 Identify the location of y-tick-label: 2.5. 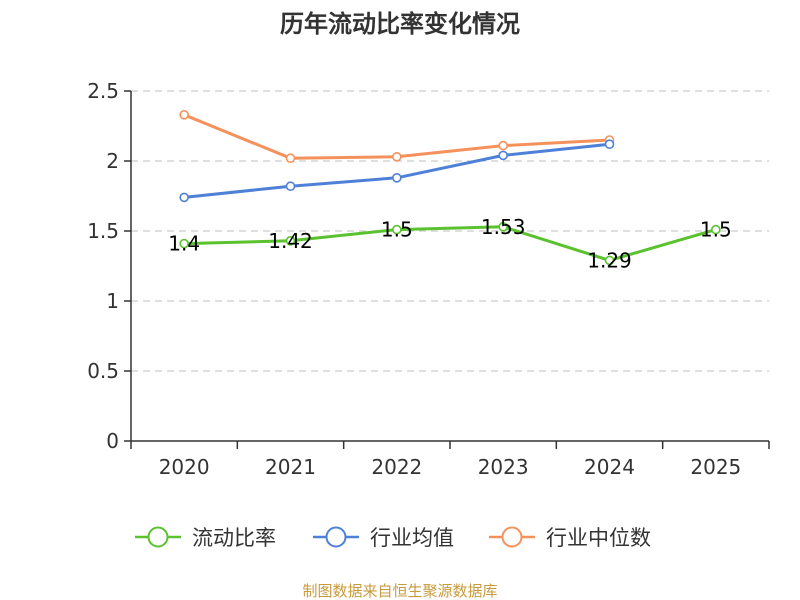
(103, 91).